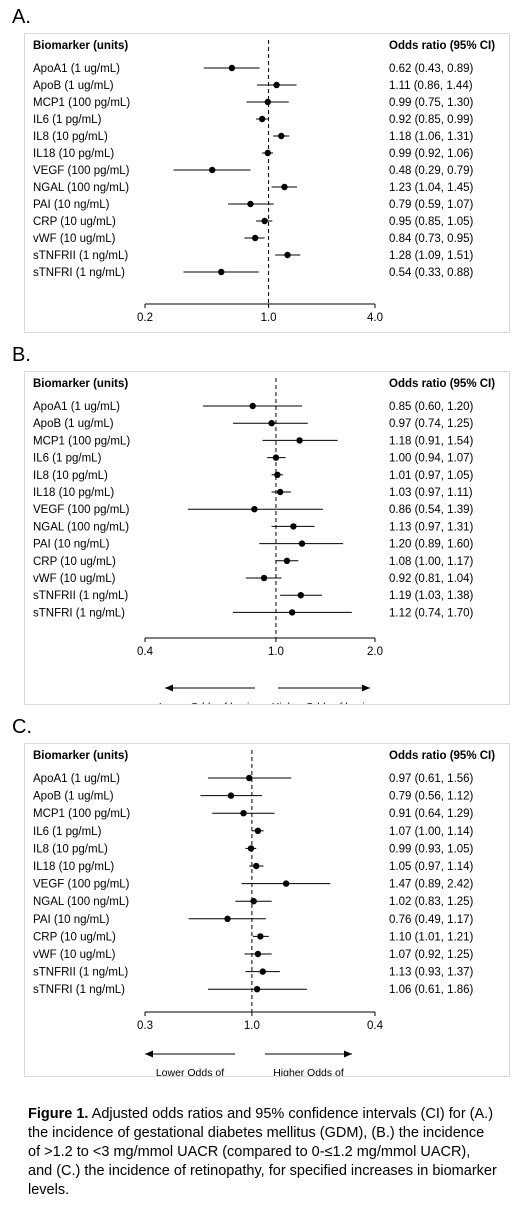 The height and width of the screenshot is (1206, 520). Describe the element at coordinates (431, 885) in the screenshot. I see `data-label: 1.47 (0.89, 2.42)` at that location.